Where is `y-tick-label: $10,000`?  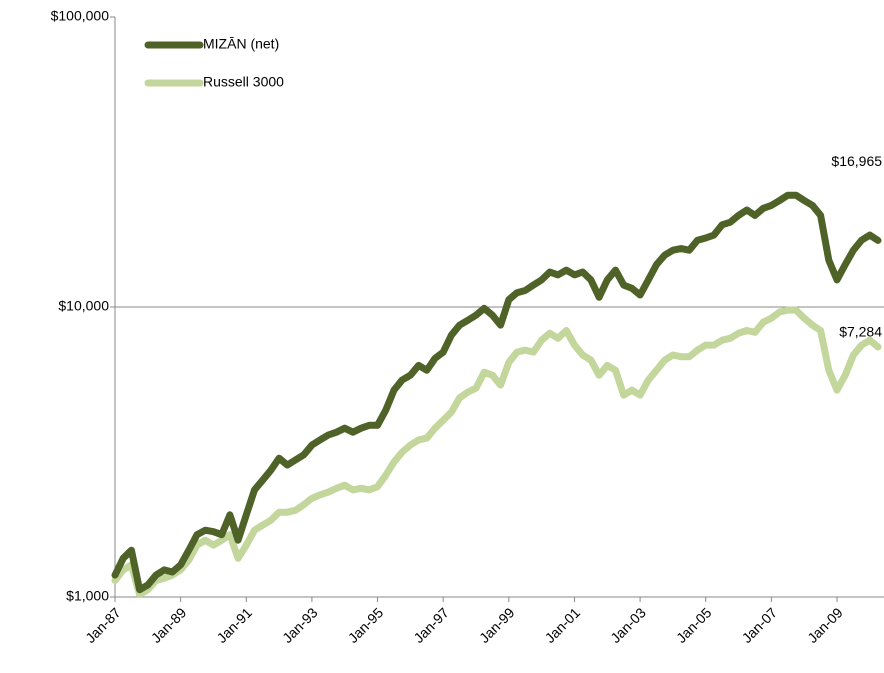
y-tick-label: $10,000 is located at coordinates (83, 306).